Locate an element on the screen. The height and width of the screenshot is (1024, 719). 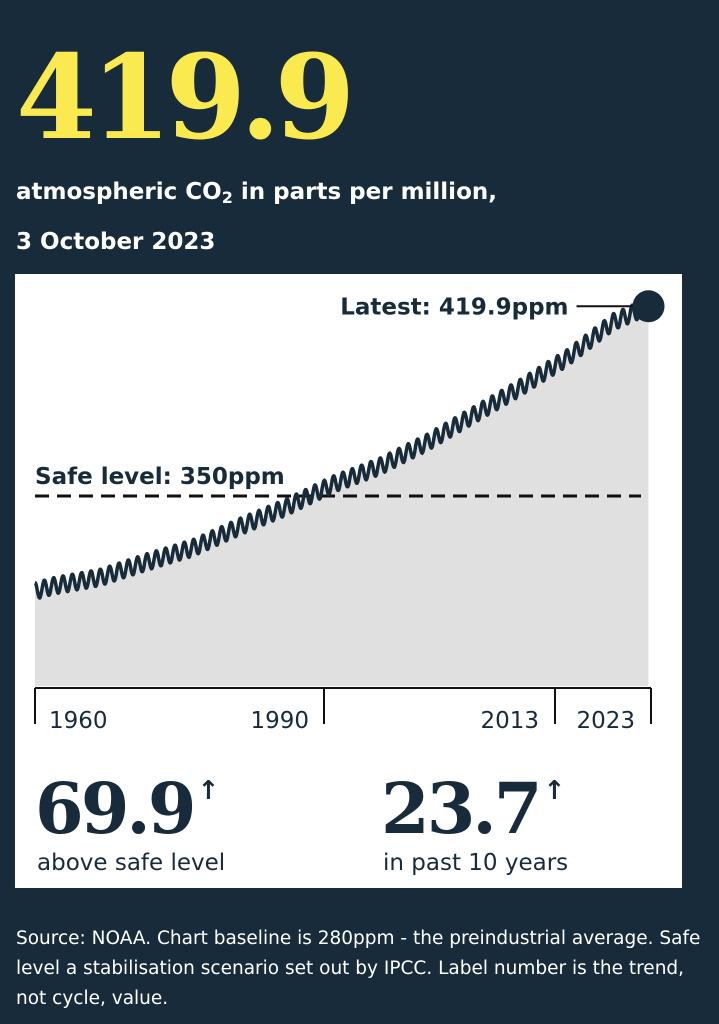
subtitle-subscript: 2 is located at coordinates (227, 197).